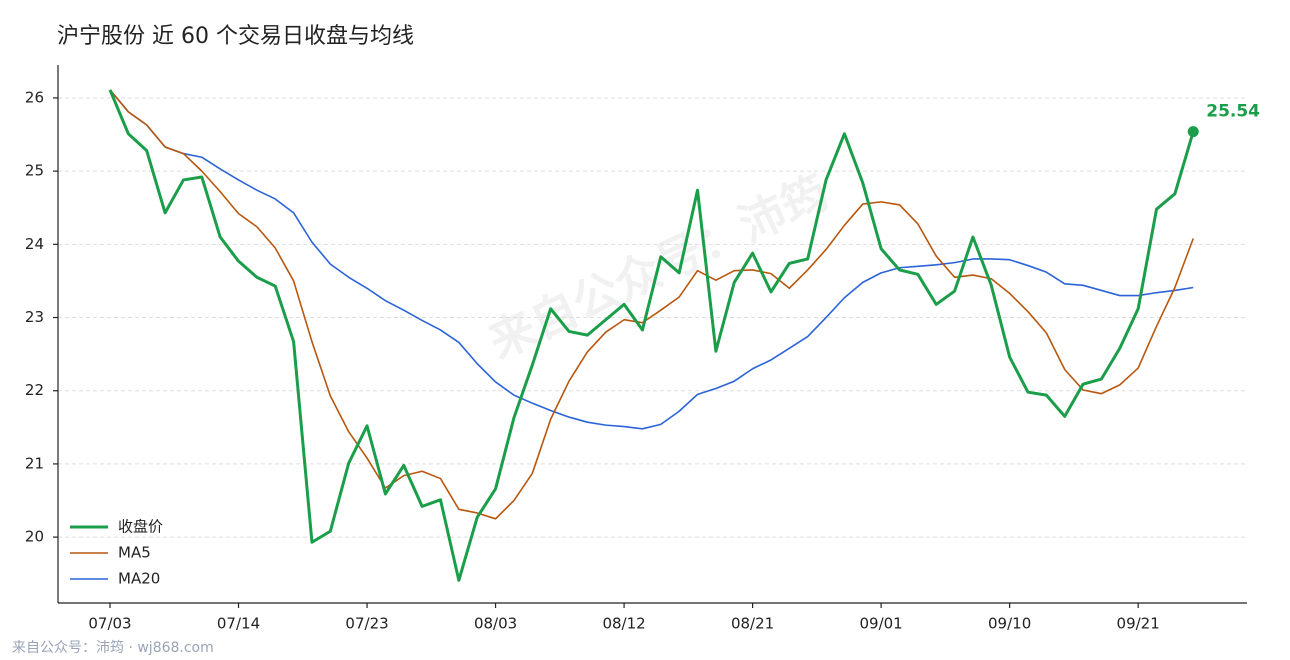 Image resolution: width=1290 pixels, height=660 pixels. I want to click on y-tick-label: 24, so click(34, 244).